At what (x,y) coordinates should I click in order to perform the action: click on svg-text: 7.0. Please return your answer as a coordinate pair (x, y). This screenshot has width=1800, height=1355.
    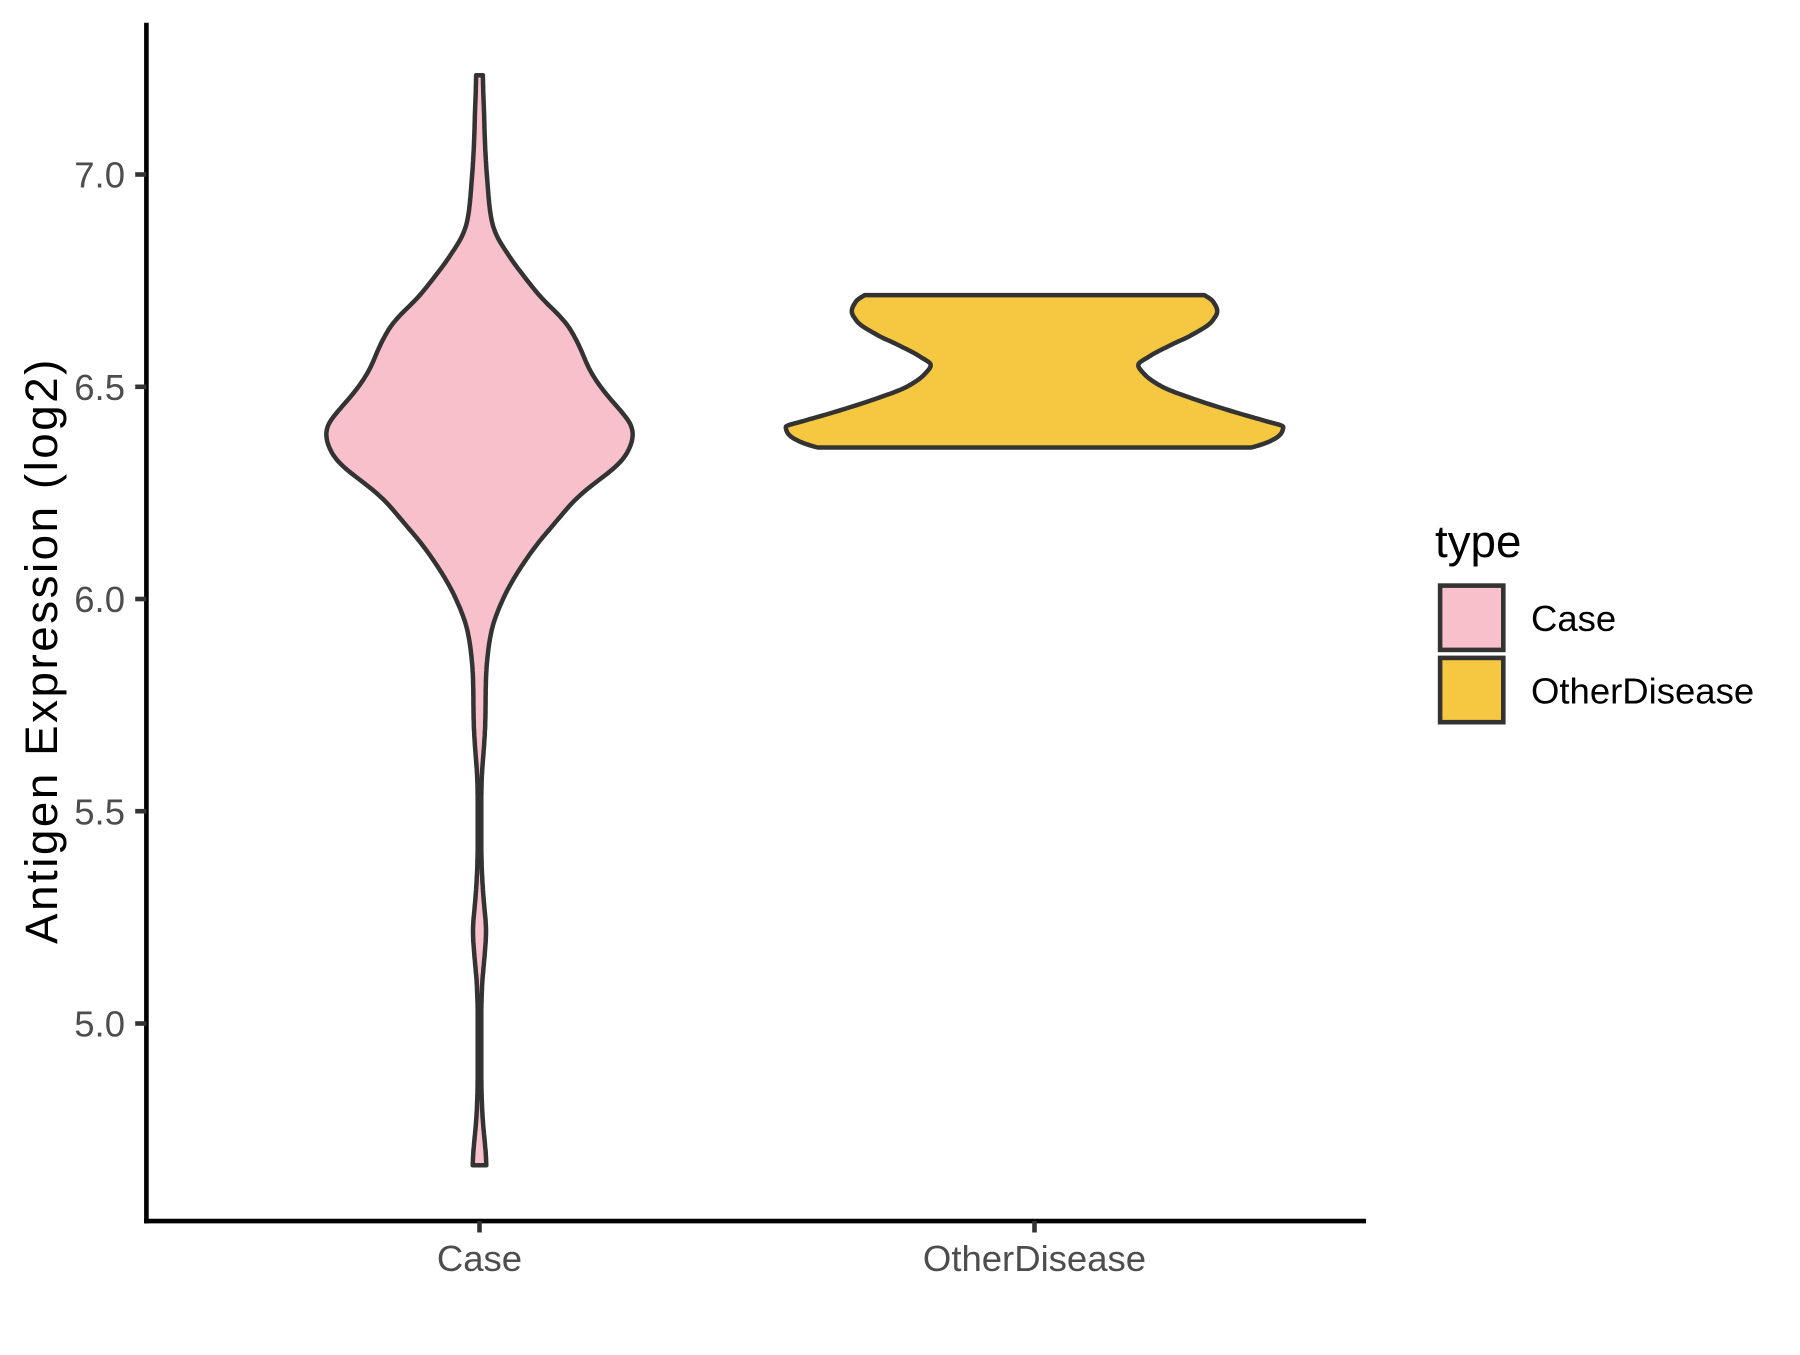
    Looking at the image, I should click on (99, 175).